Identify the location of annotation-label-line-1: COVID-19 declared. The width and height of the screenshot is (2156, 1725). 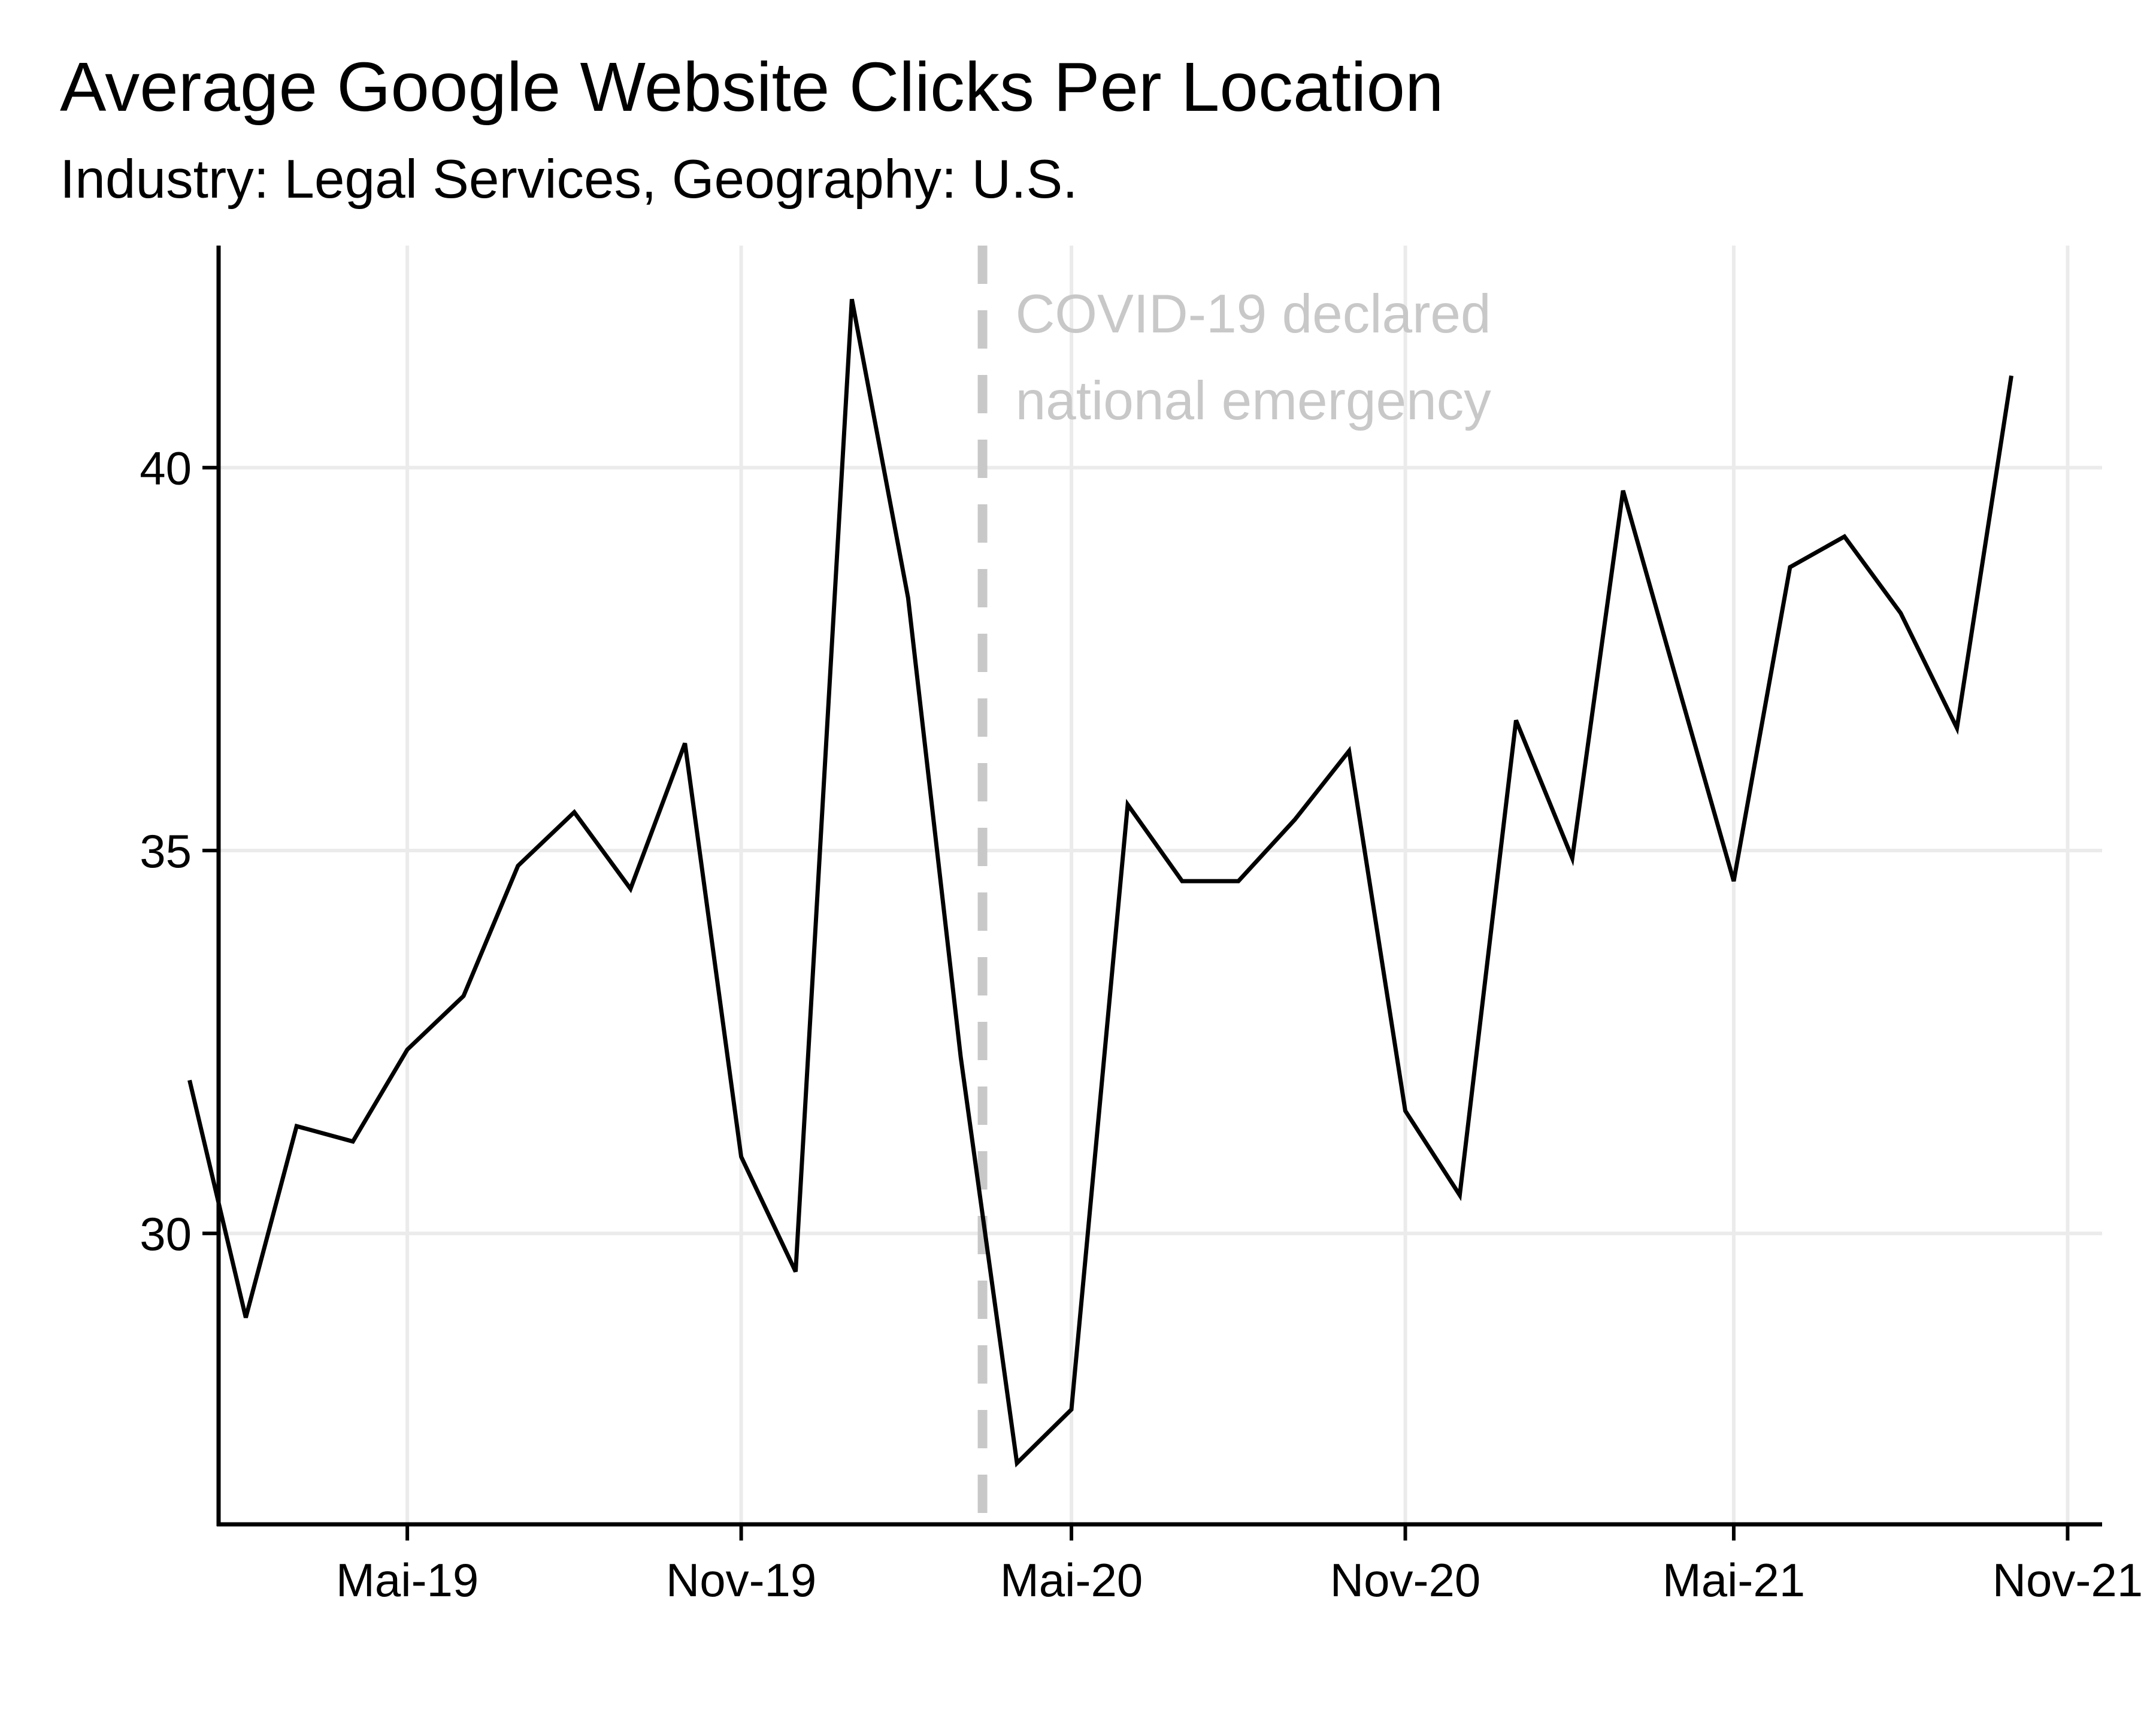
(1253, 314).